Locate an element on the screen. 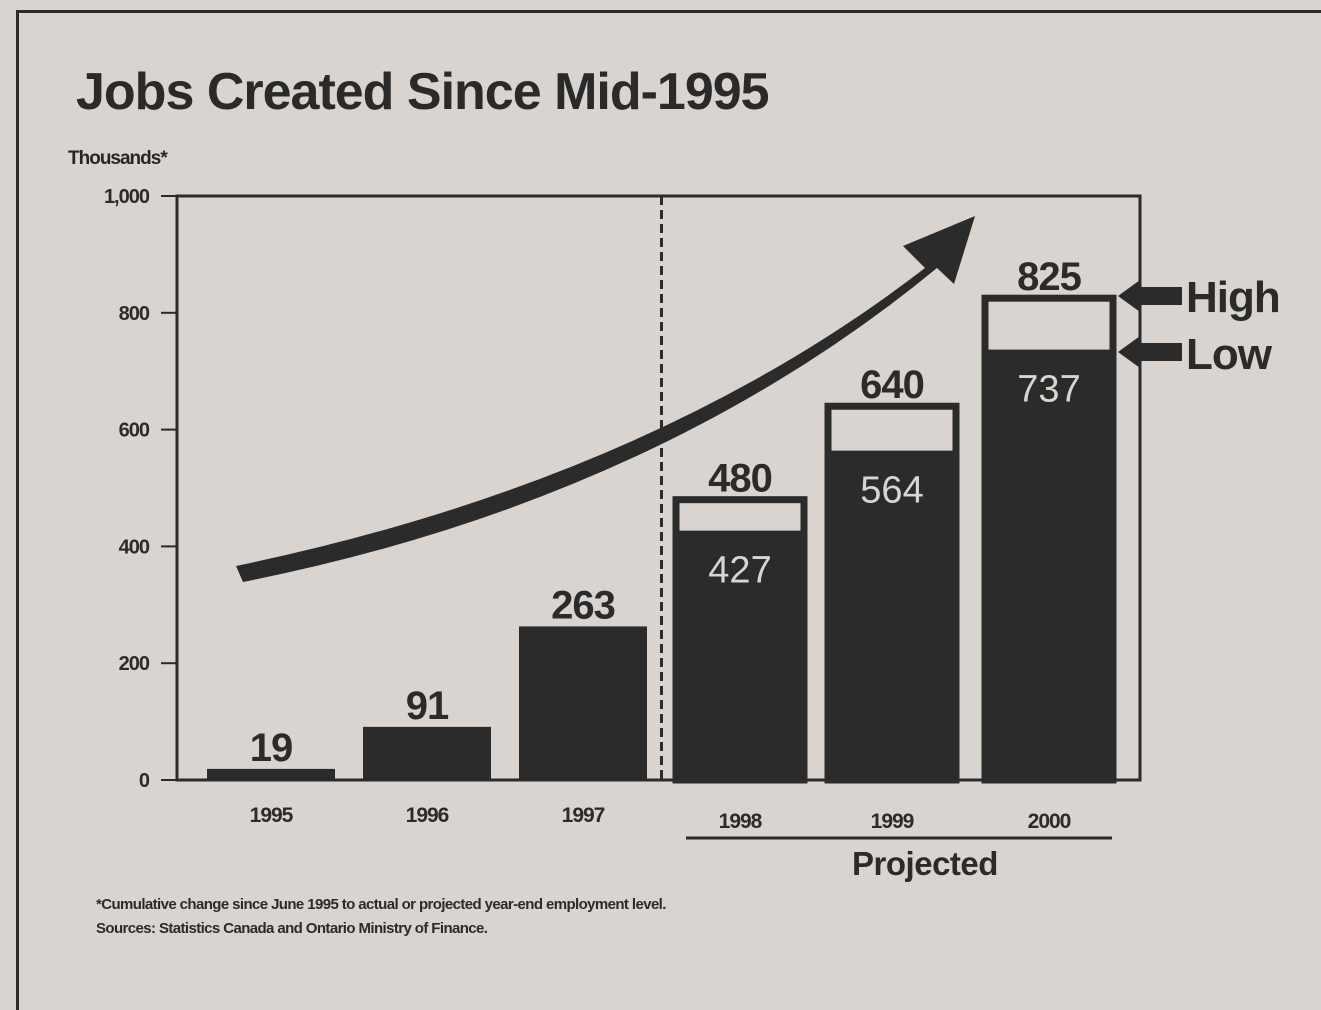 This screenshot has width=1321, height=1010. low-arrow-icon is located at coordinates (1150, 352).